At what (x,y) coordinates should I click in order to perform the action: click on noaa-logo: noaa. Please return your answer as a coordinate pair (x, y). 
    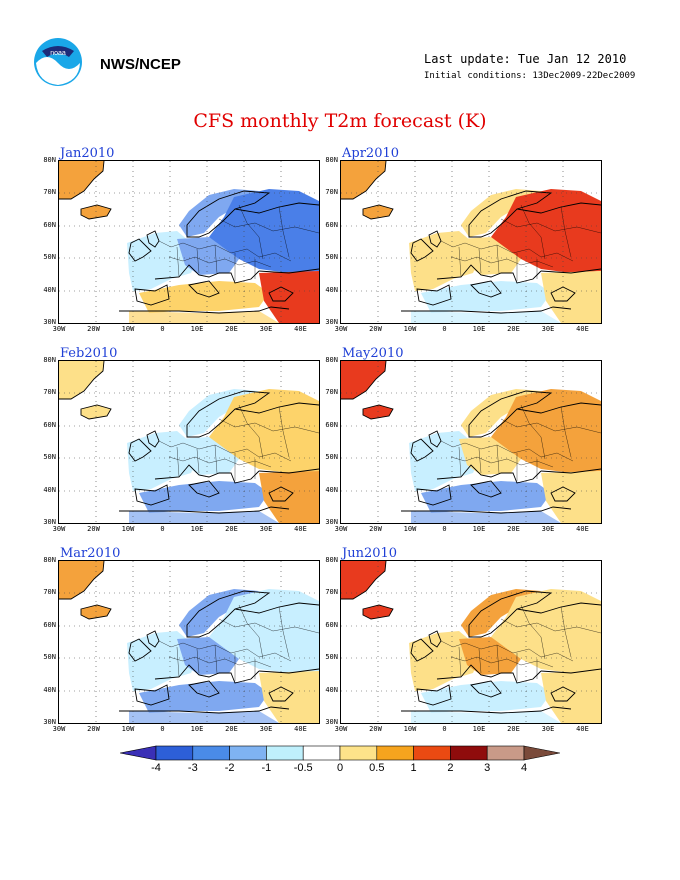
    Looking at the image, I should click on (58, 62).